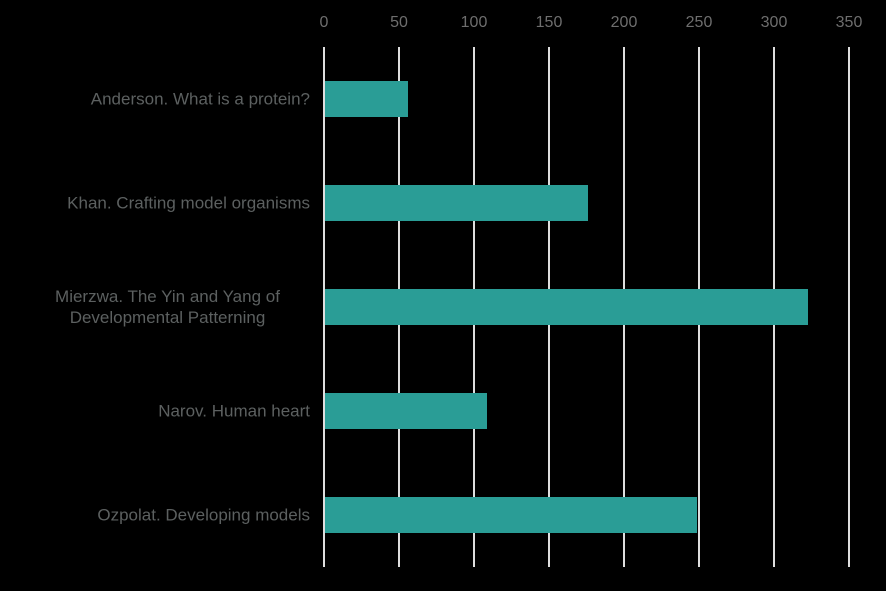 The width and height of the screenshot is (886, 591). What do you see at coordinates (624, 22) in the screenshot?
I see `x-tick-label: 200` at bounding box center [624, 22].